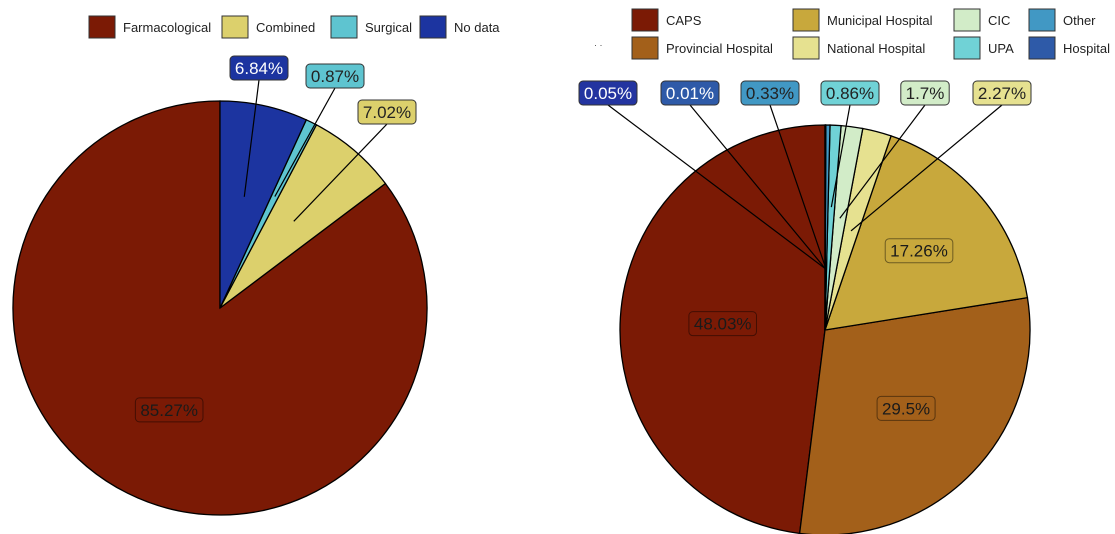 This screenshot has width=1115, height=534. I want to click on data-label-hospital: 0.01%, so click(690, 93).